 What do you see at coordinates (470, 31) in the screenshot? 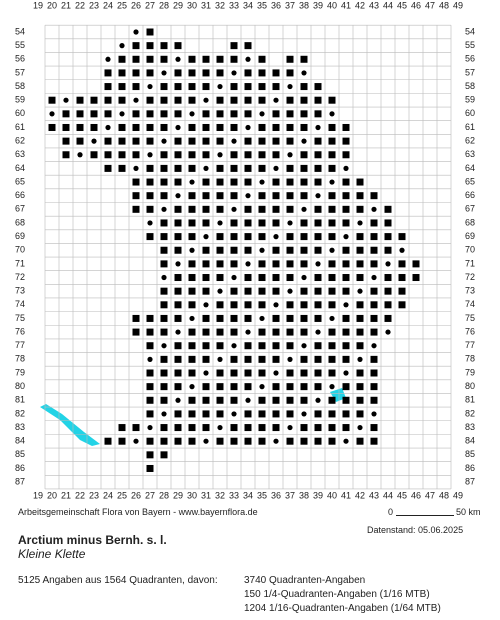
I see `row-label: 54` at bounding box center [470, 31].